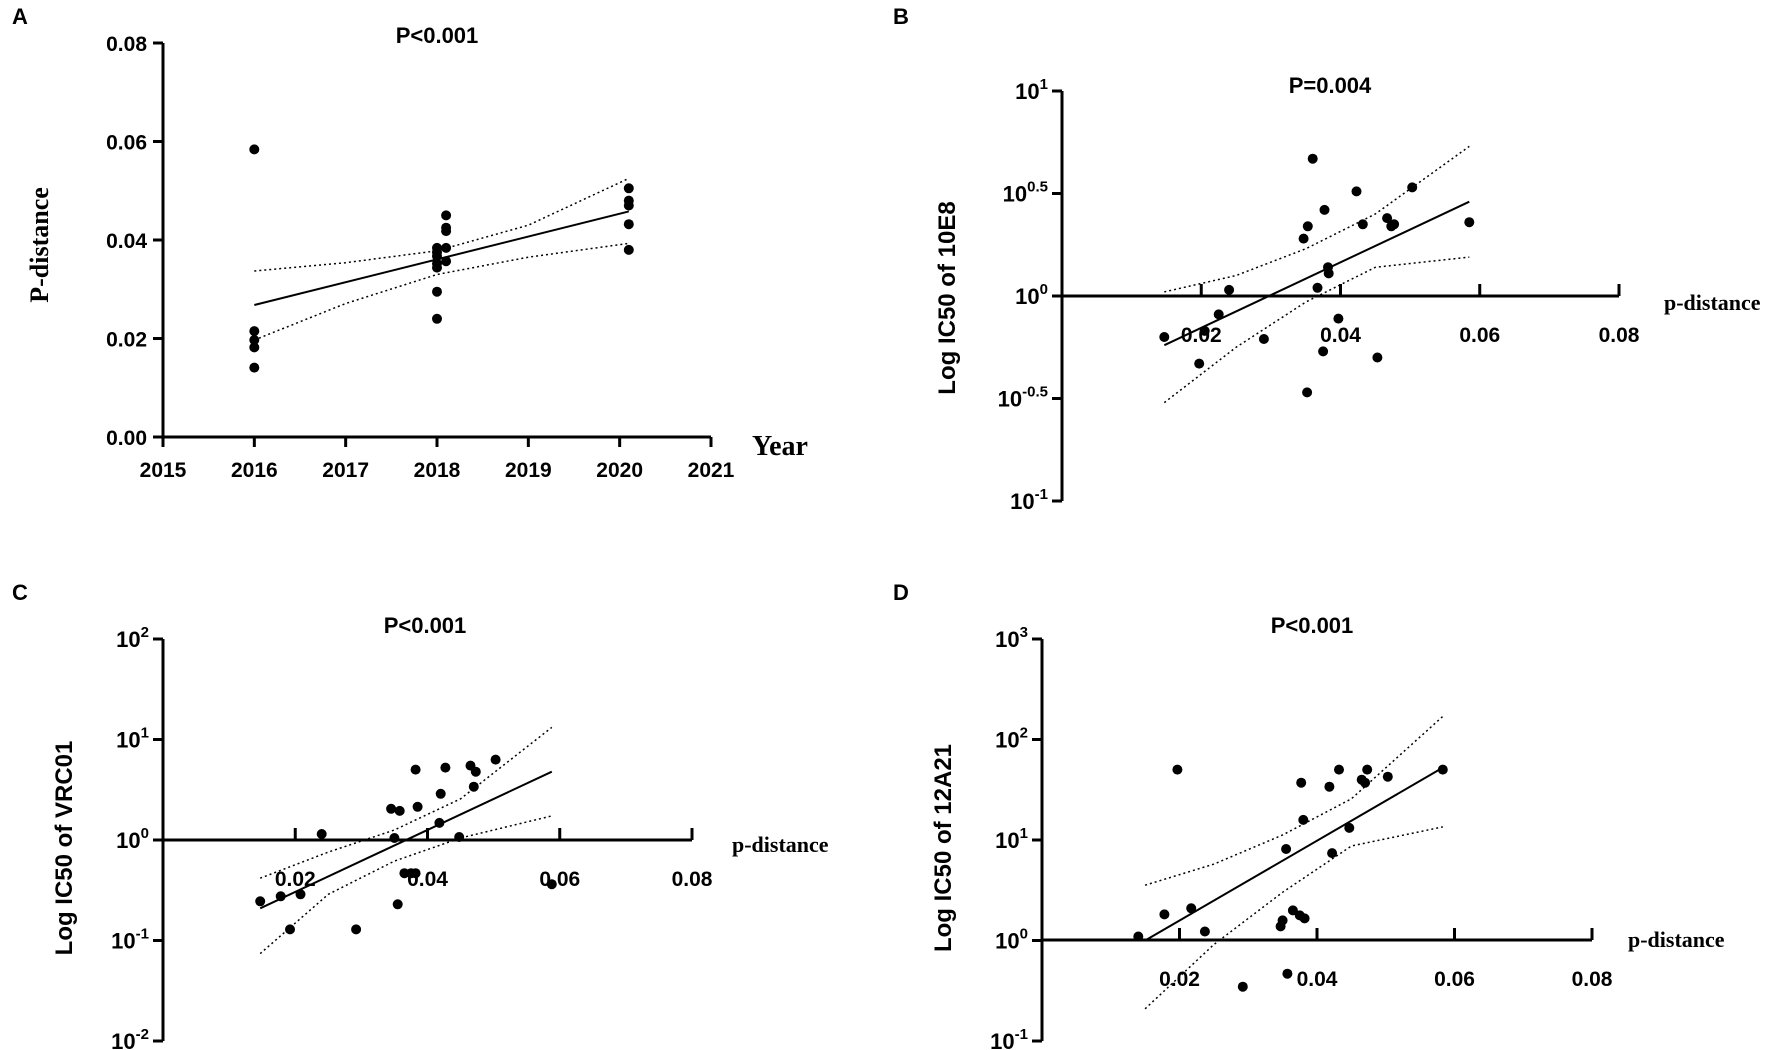 This screenshot has height=1050, width=1772. What do you see at coordinates (711, 470) in the screenshot?
I see `panel-a-x-tick-label: 2021` at bounding box center [711, 470].